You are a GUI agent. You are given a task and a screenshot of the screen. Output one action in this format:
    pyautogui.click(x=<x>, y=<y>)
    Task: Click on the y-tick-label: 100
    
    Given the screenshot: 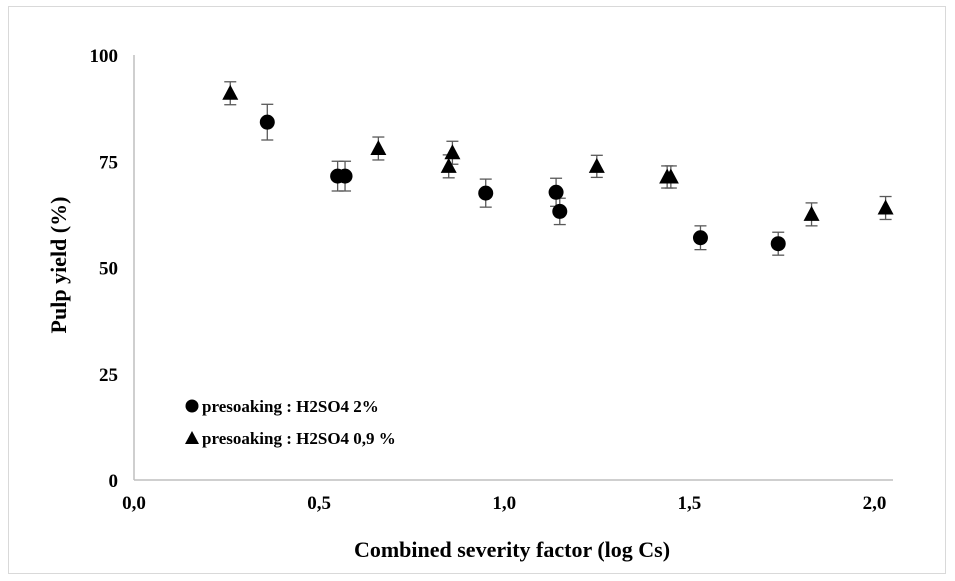 What is the action you would take?
    pyautogui.click(x=104, y=56)
    